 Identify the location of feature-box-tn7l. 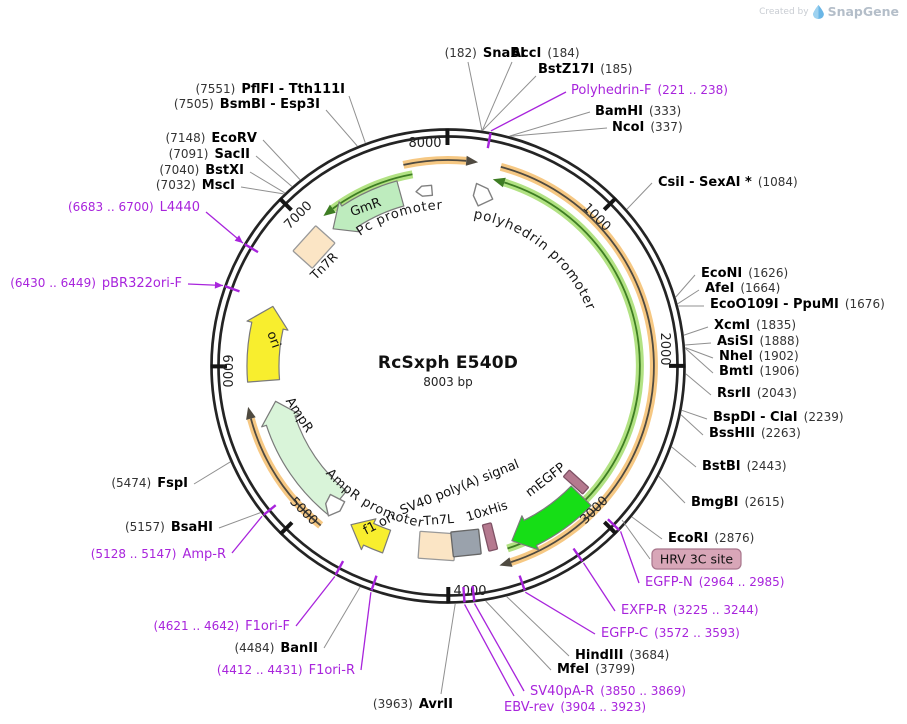
(437, 546).